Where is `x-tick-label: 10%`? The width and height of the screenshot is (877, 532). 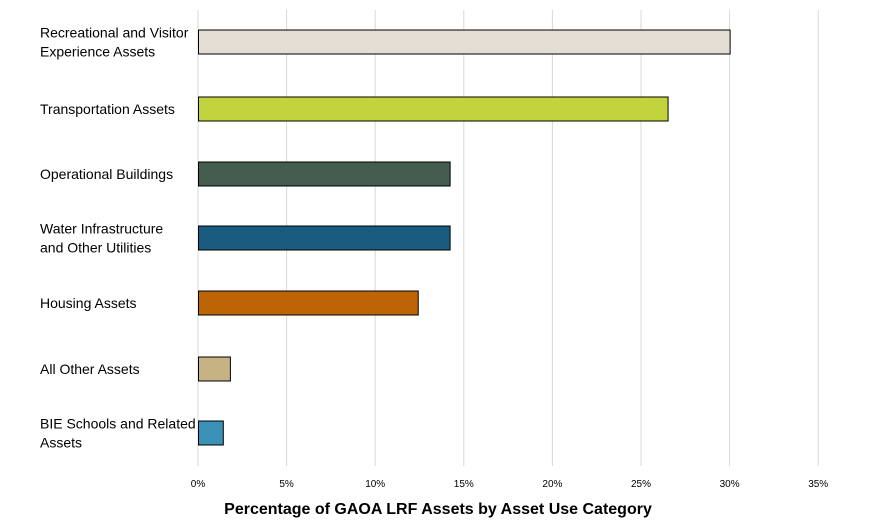
x-tick-label: 10% is located at coordinates (375, 484).